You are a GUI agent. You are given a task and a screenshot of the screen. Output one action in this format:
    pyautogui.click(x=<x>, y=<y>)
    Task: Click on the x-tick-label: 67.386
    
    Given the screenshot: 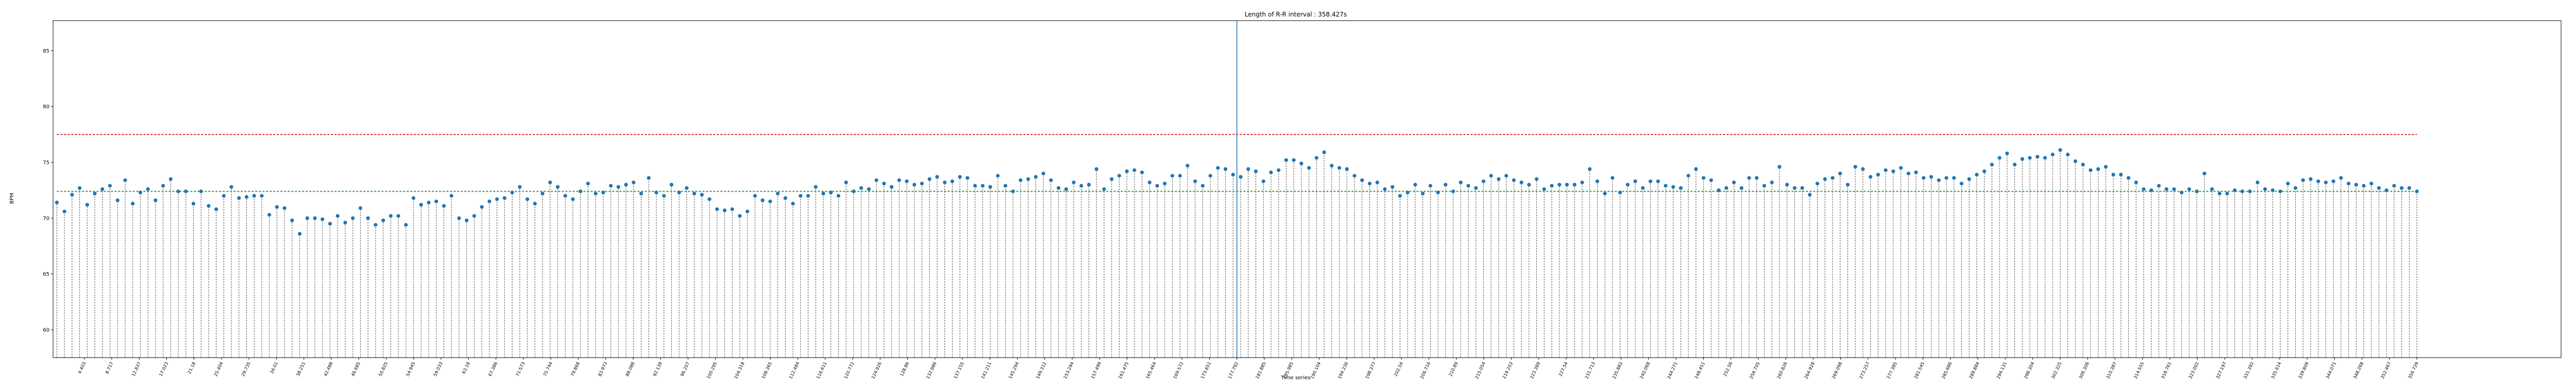 What is the action you would take?
    pyautogui.click(x=493, y=369)
    